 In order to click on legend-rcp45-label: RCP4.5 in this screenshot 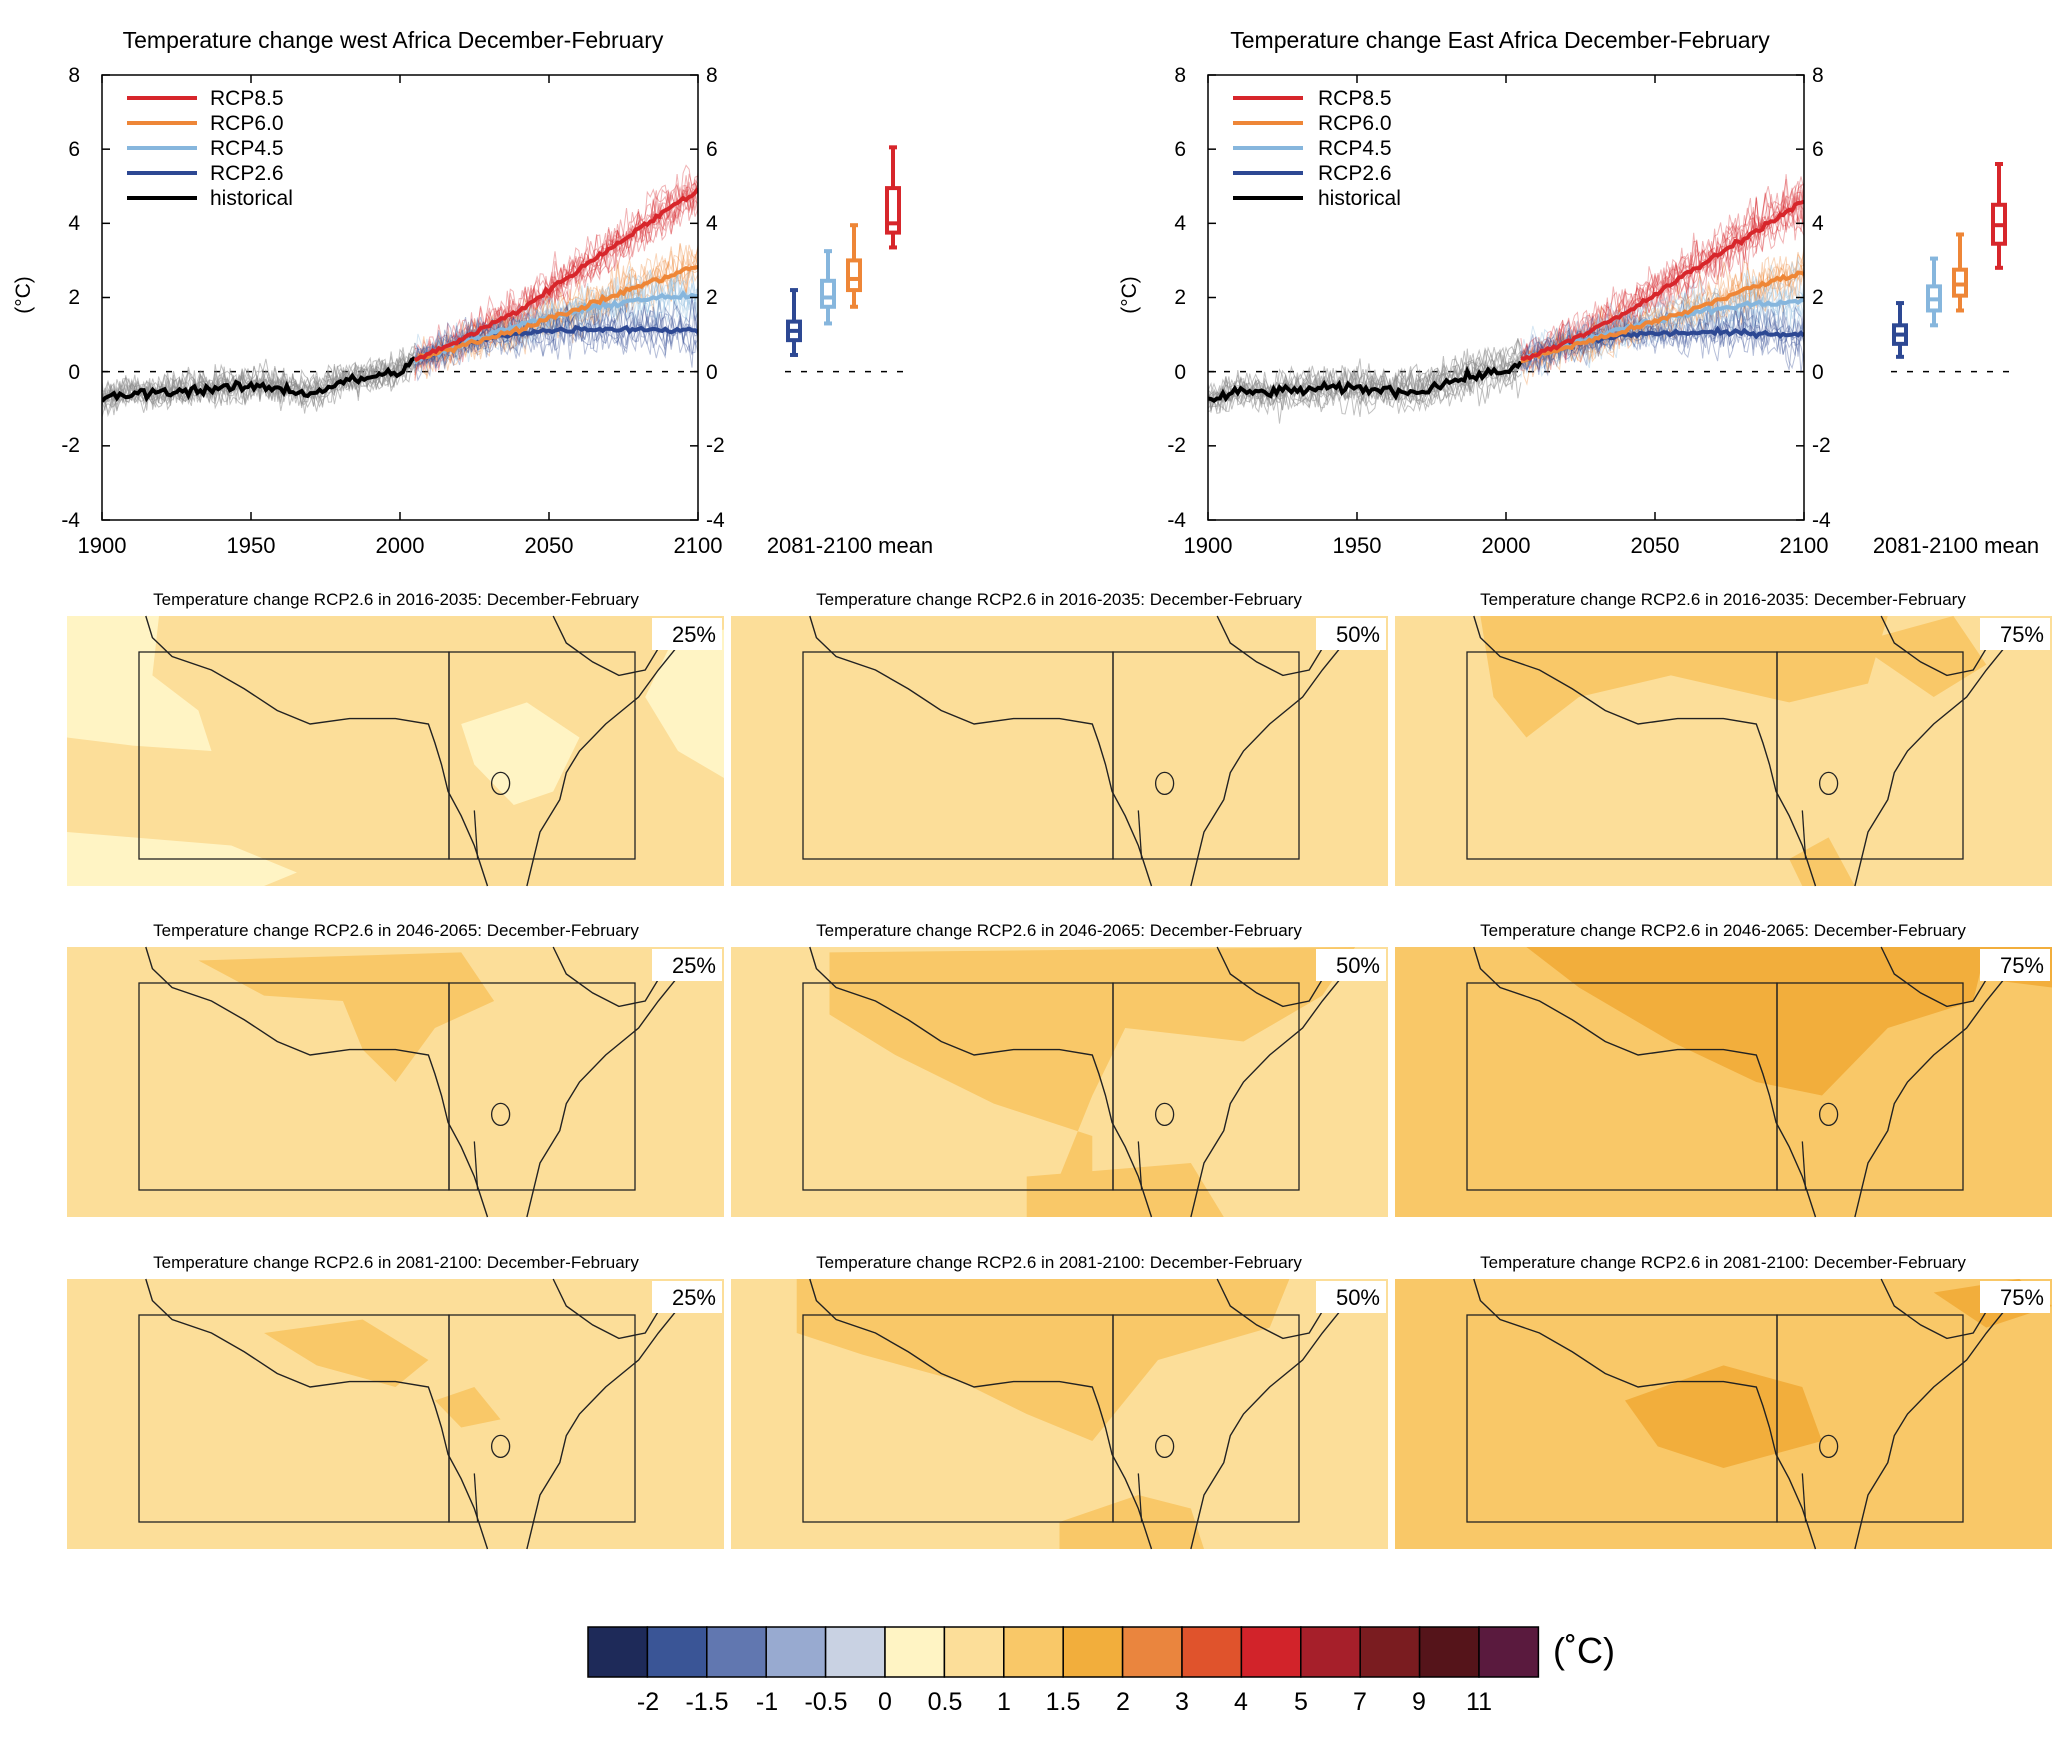, I will do `click(1355, 148)`.